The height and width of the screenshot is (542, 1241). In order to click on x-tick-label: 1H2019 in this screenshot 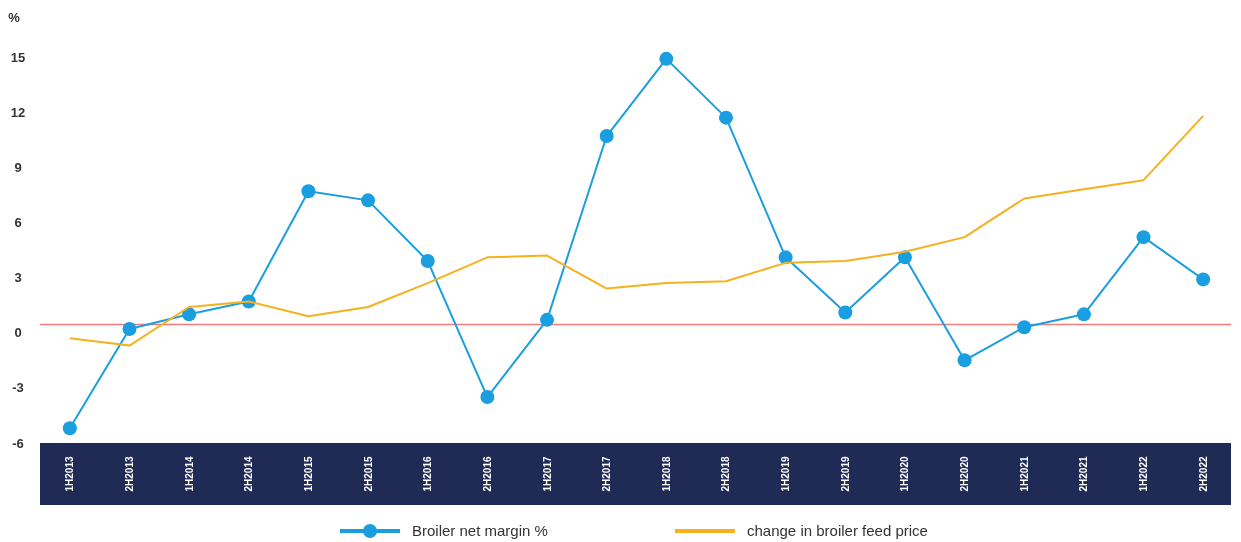, I will do `click(786, 474)`.